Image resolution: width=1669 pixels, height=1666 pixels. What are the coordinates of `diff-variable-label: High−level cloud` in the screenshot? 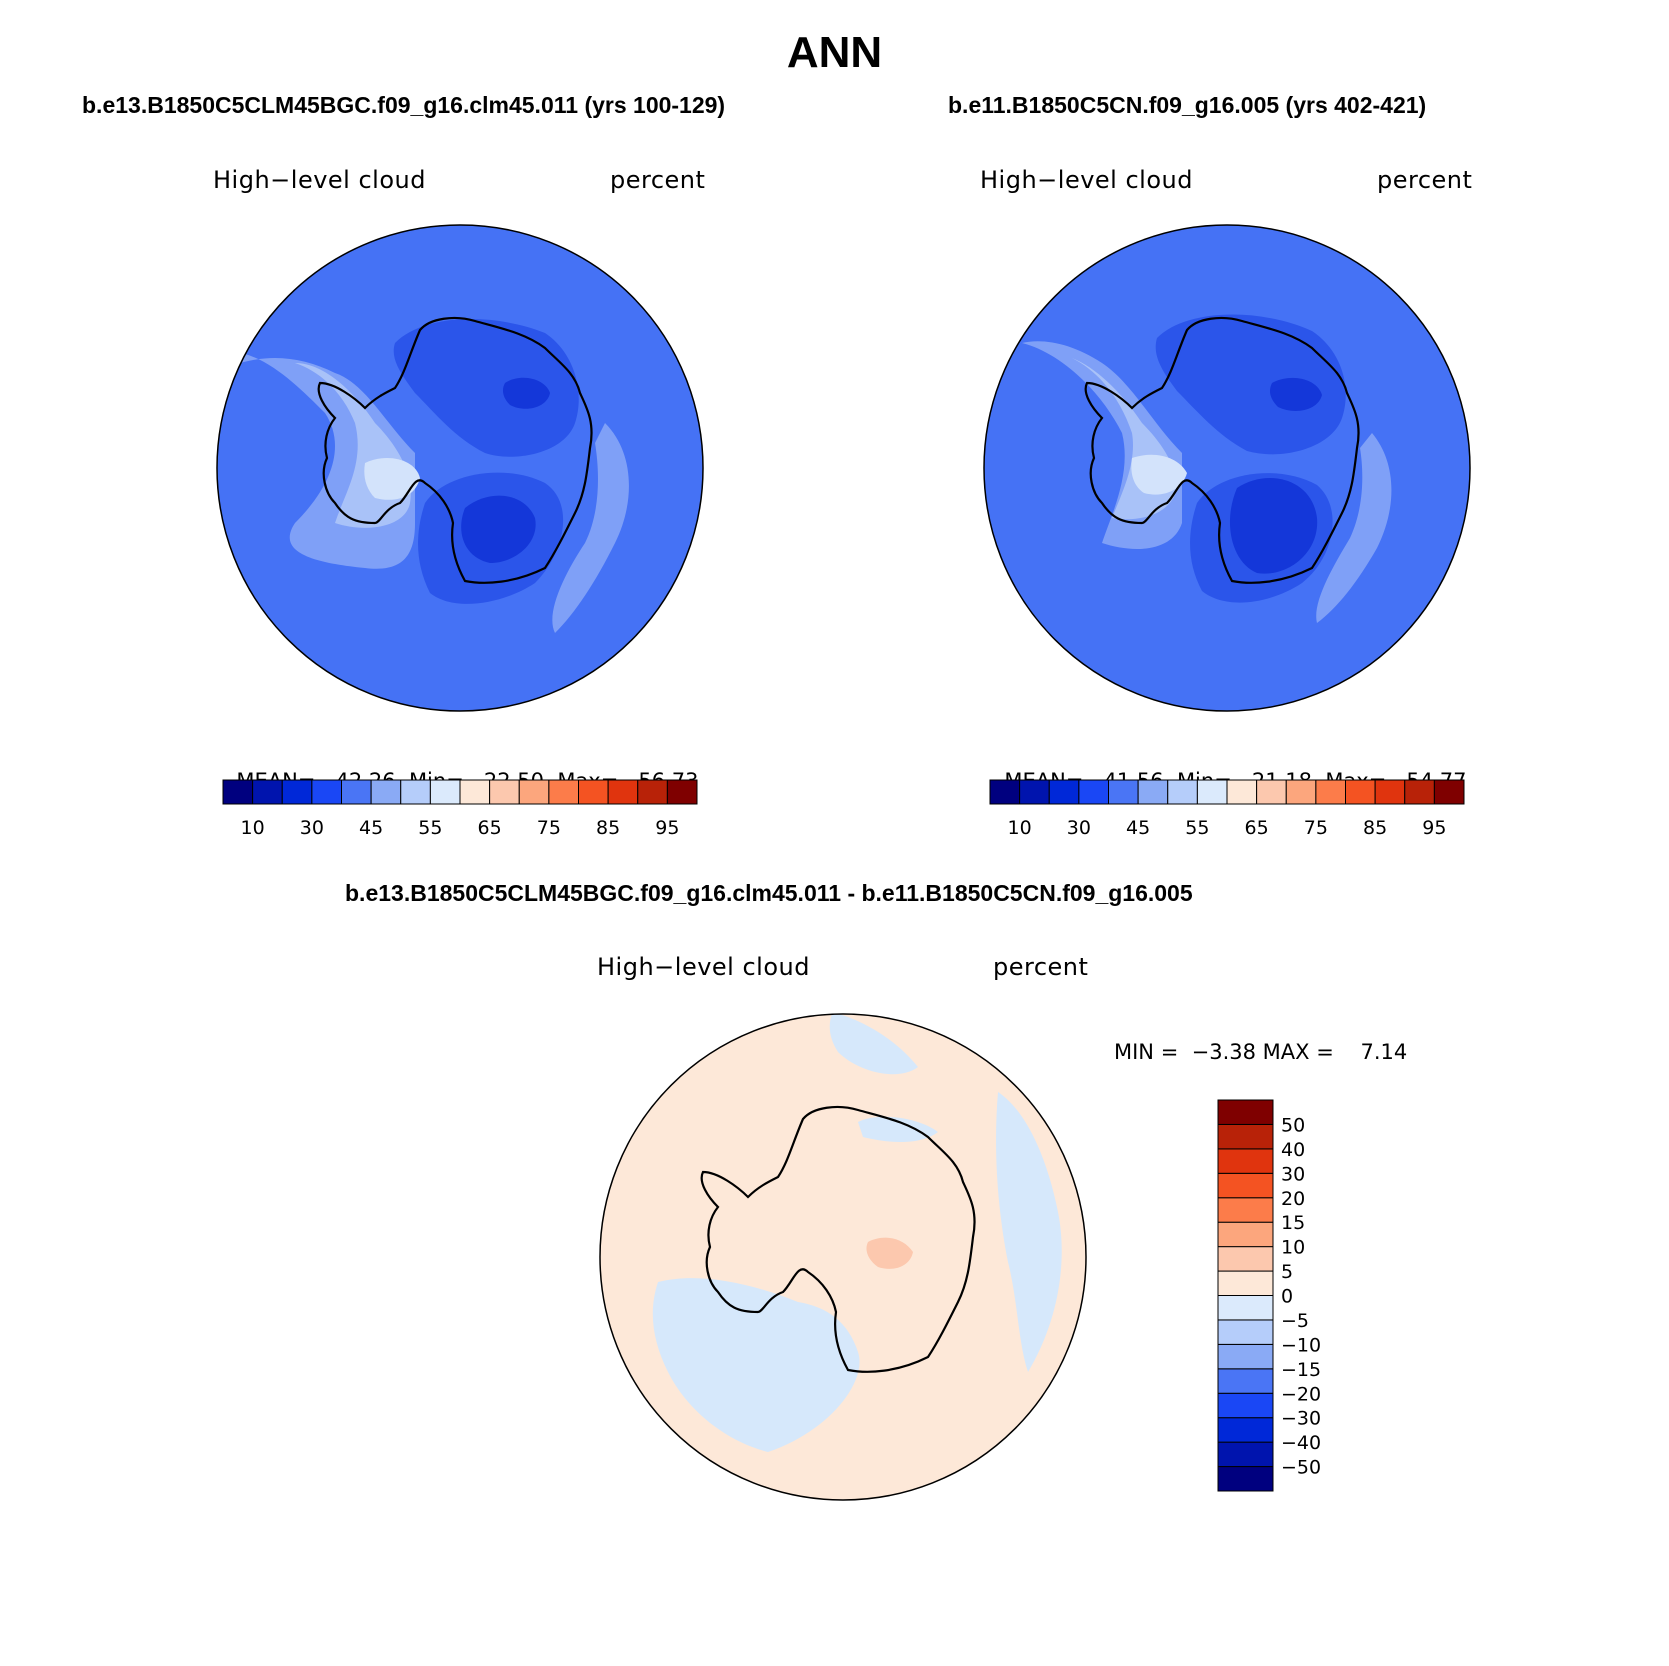 It's located at (703, 967).